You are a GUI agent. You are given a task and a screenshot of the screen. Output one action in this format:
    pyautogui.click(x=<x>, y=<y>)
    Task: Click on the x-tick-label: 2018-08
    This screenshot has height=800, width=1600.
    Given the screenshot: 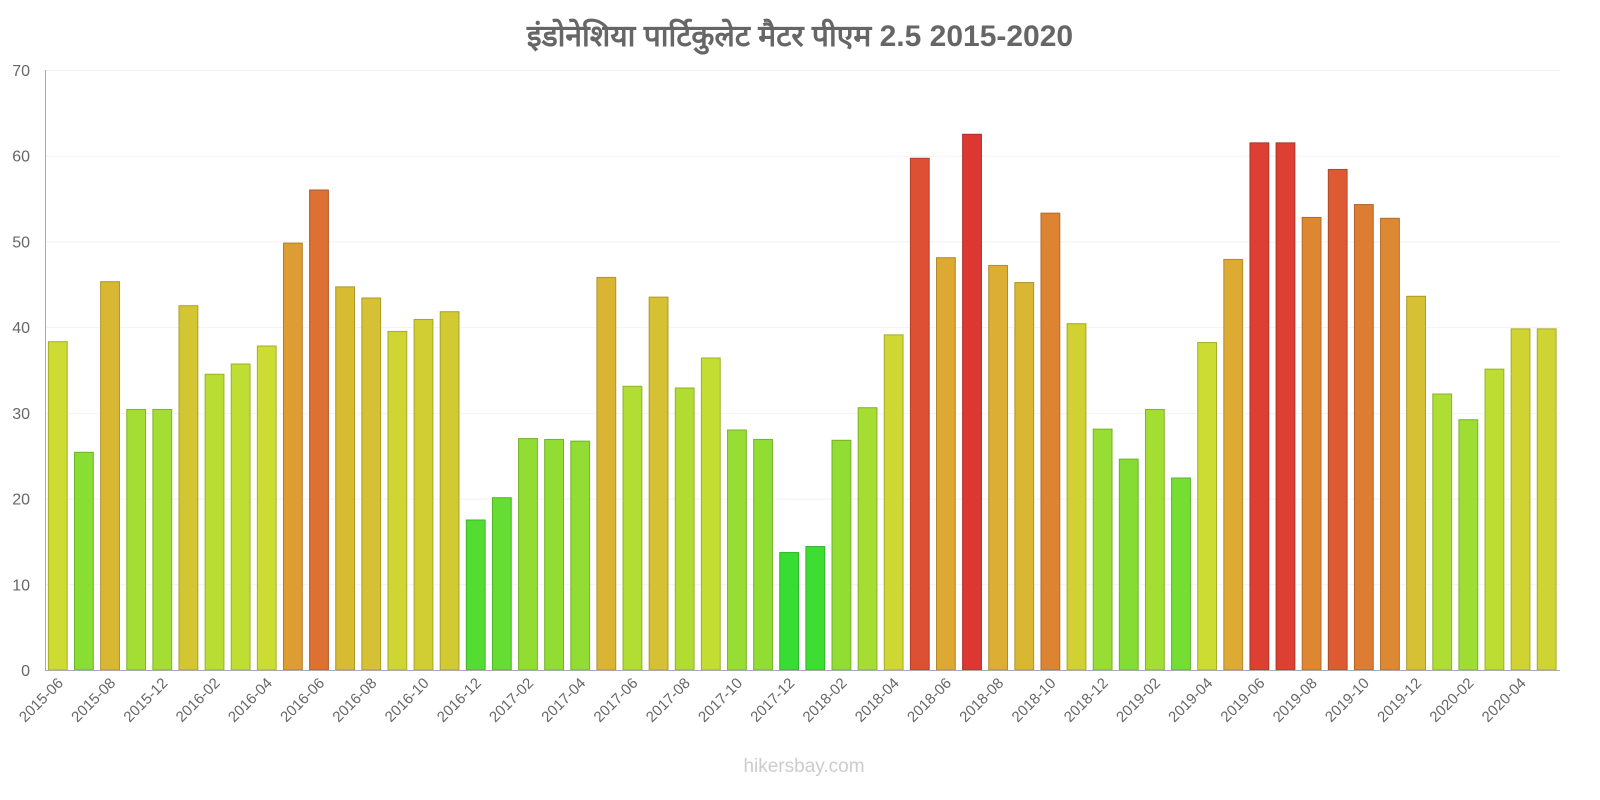 What is the action you would take?
    pyautogui.click(x=981, y=700)
    